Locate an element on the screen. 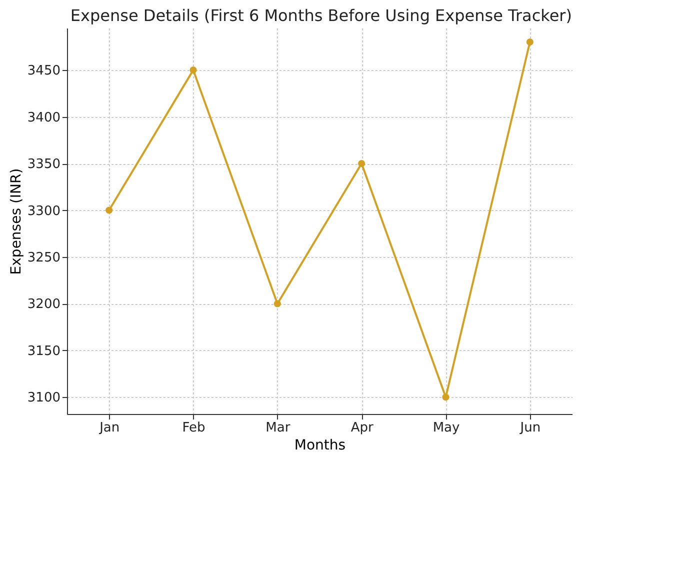  y-tick-label: 3350 is located at coordinates (43, 164).